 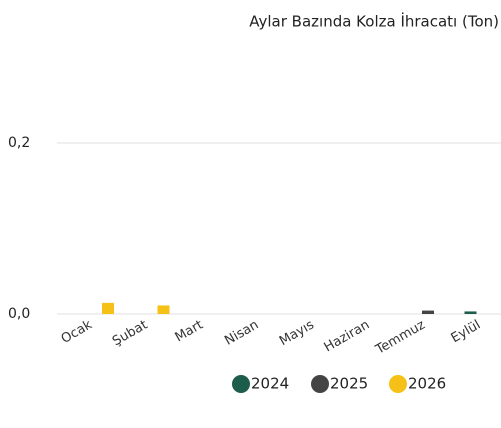 What do you see at coordinates (466, 332) in the screenshot?
I see `x-tick-label: Eylül` at bounding box center [466, 332].